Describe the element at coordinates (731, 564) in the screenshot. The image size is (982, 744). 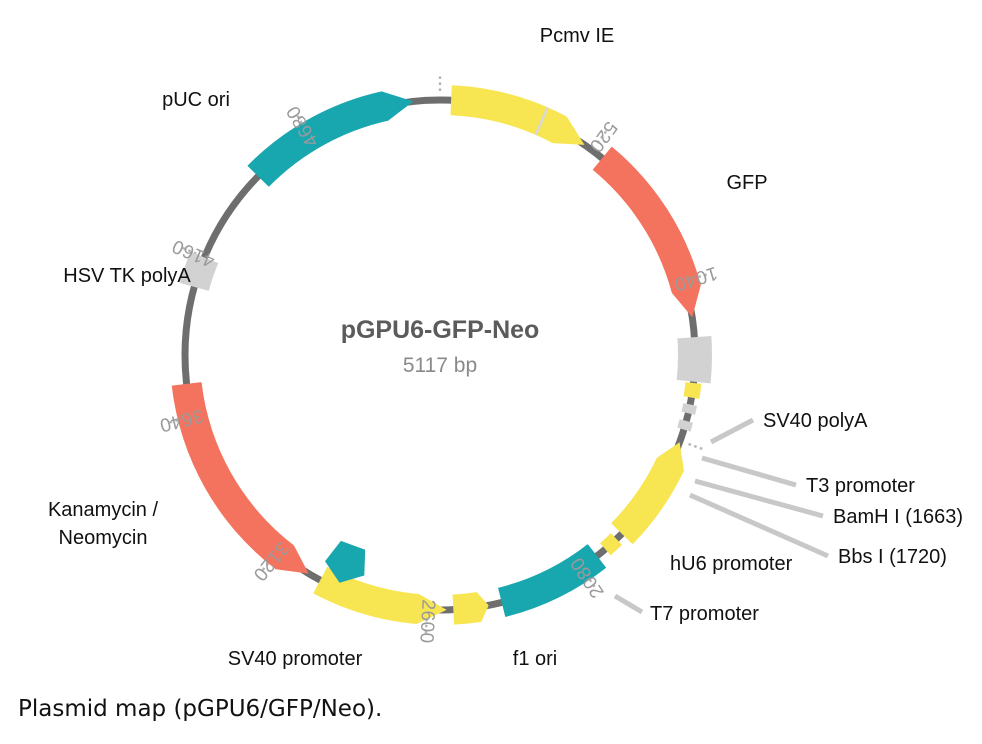
I see `feature-label-hu6-promoter: hU6 promoter` at that location.